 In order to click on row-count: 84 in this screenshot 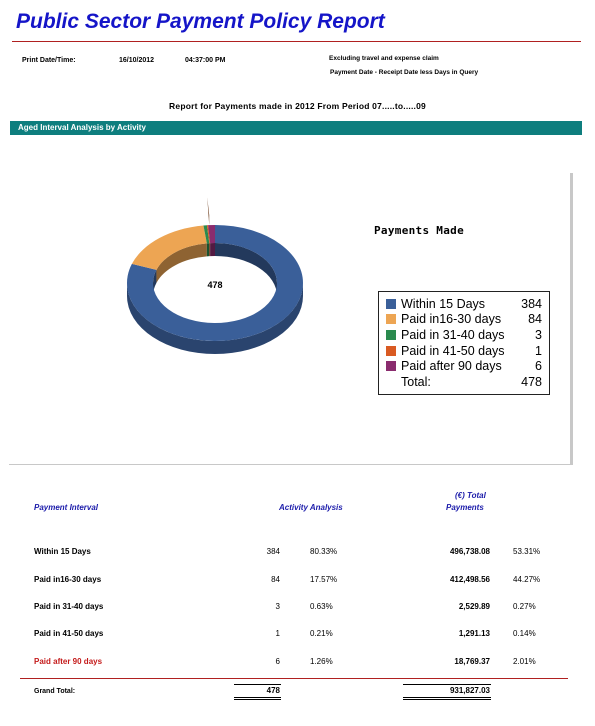, I will do `click(275, 579)`.